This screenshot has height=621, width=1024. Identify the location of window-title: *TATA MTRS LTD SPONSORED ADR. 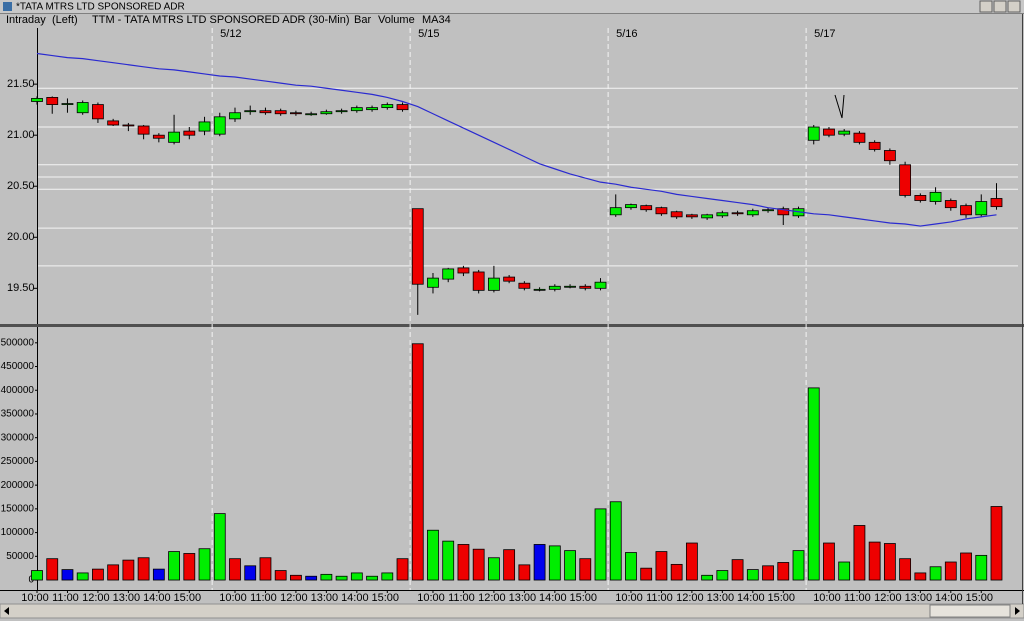
(100, 7).